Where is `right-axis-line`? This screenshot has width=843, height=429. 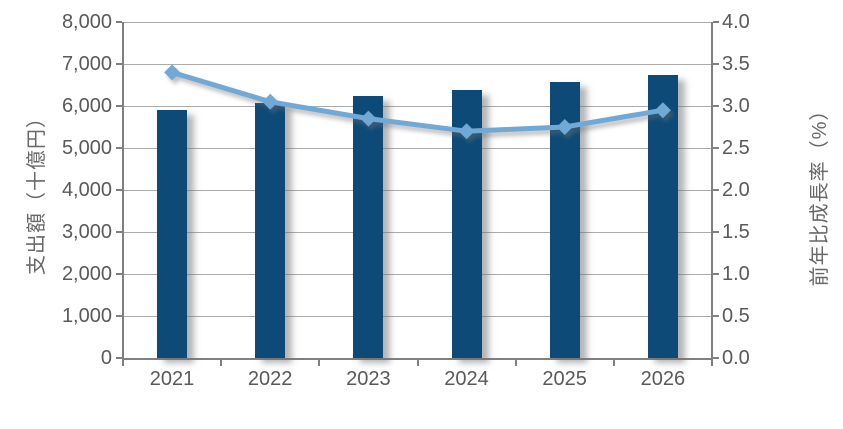
right-axis-line is located at coordinates (712, 193).